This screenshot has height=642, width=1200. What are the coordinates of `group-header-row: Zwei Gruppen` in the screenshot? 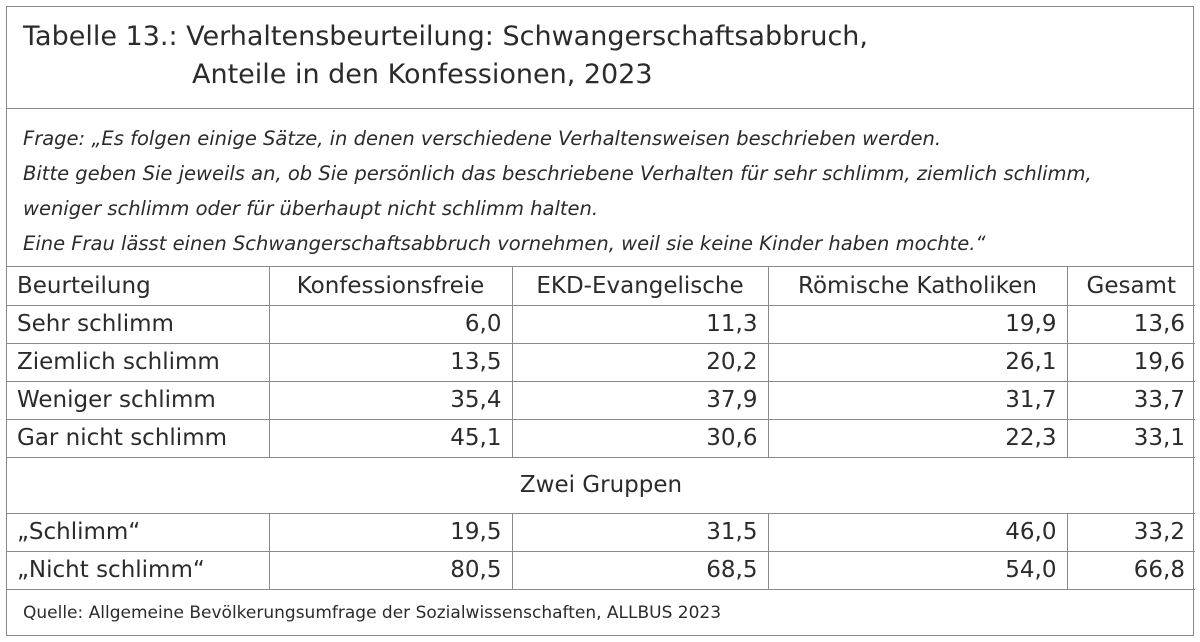 It's located at (601, 485).